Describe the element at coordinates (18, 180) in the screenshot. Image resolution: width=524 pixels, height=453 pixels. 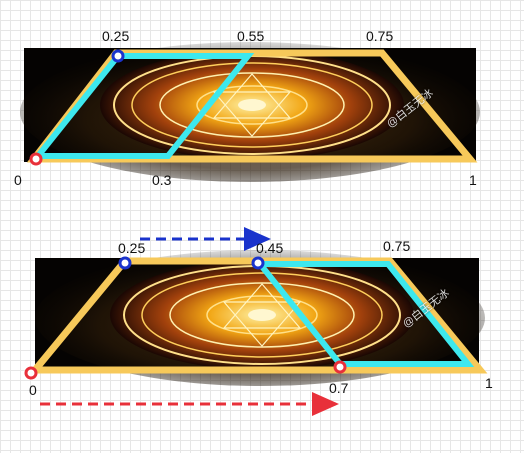
I see `top-label-bottom-1: 0` at that location.